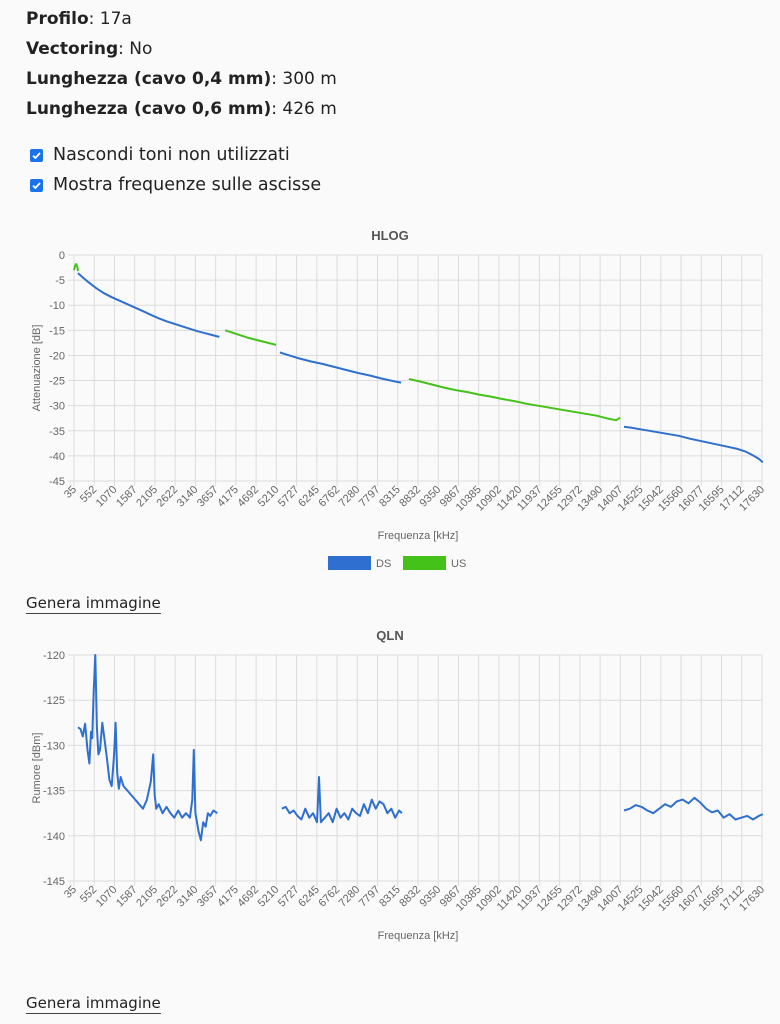  I want to click on y-tick-label: -120, so click(54, 656).